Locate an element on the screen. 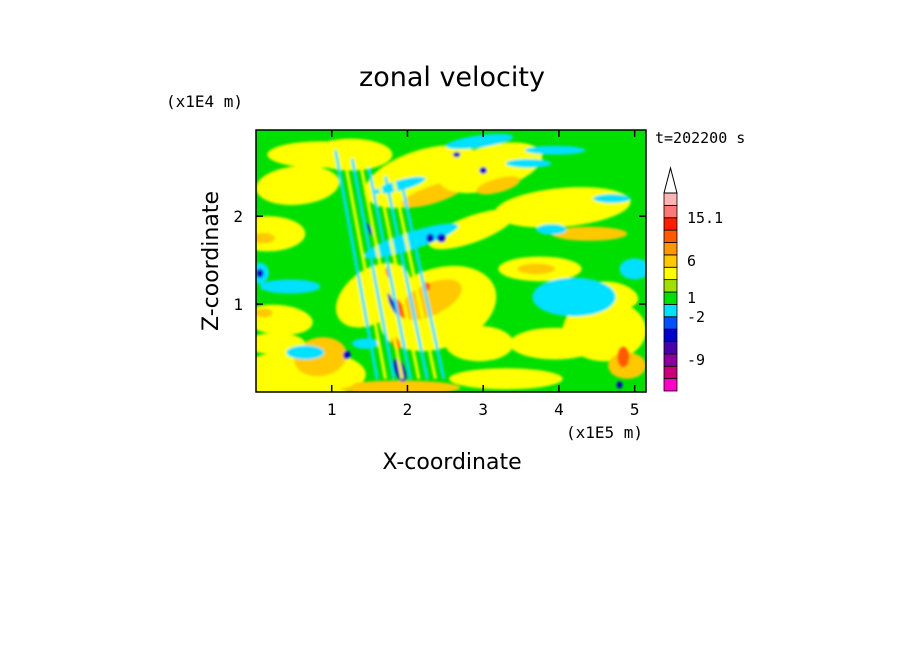 Image resolution: width=904 pixels, height=654 pixels. chart-title: zonal velocity is located at coordinates (452, 77).